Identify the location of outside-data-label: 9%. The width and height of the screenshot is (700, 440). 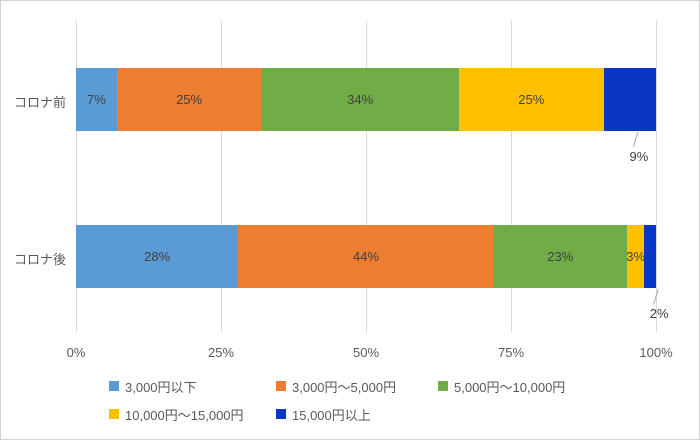
(639, 156).